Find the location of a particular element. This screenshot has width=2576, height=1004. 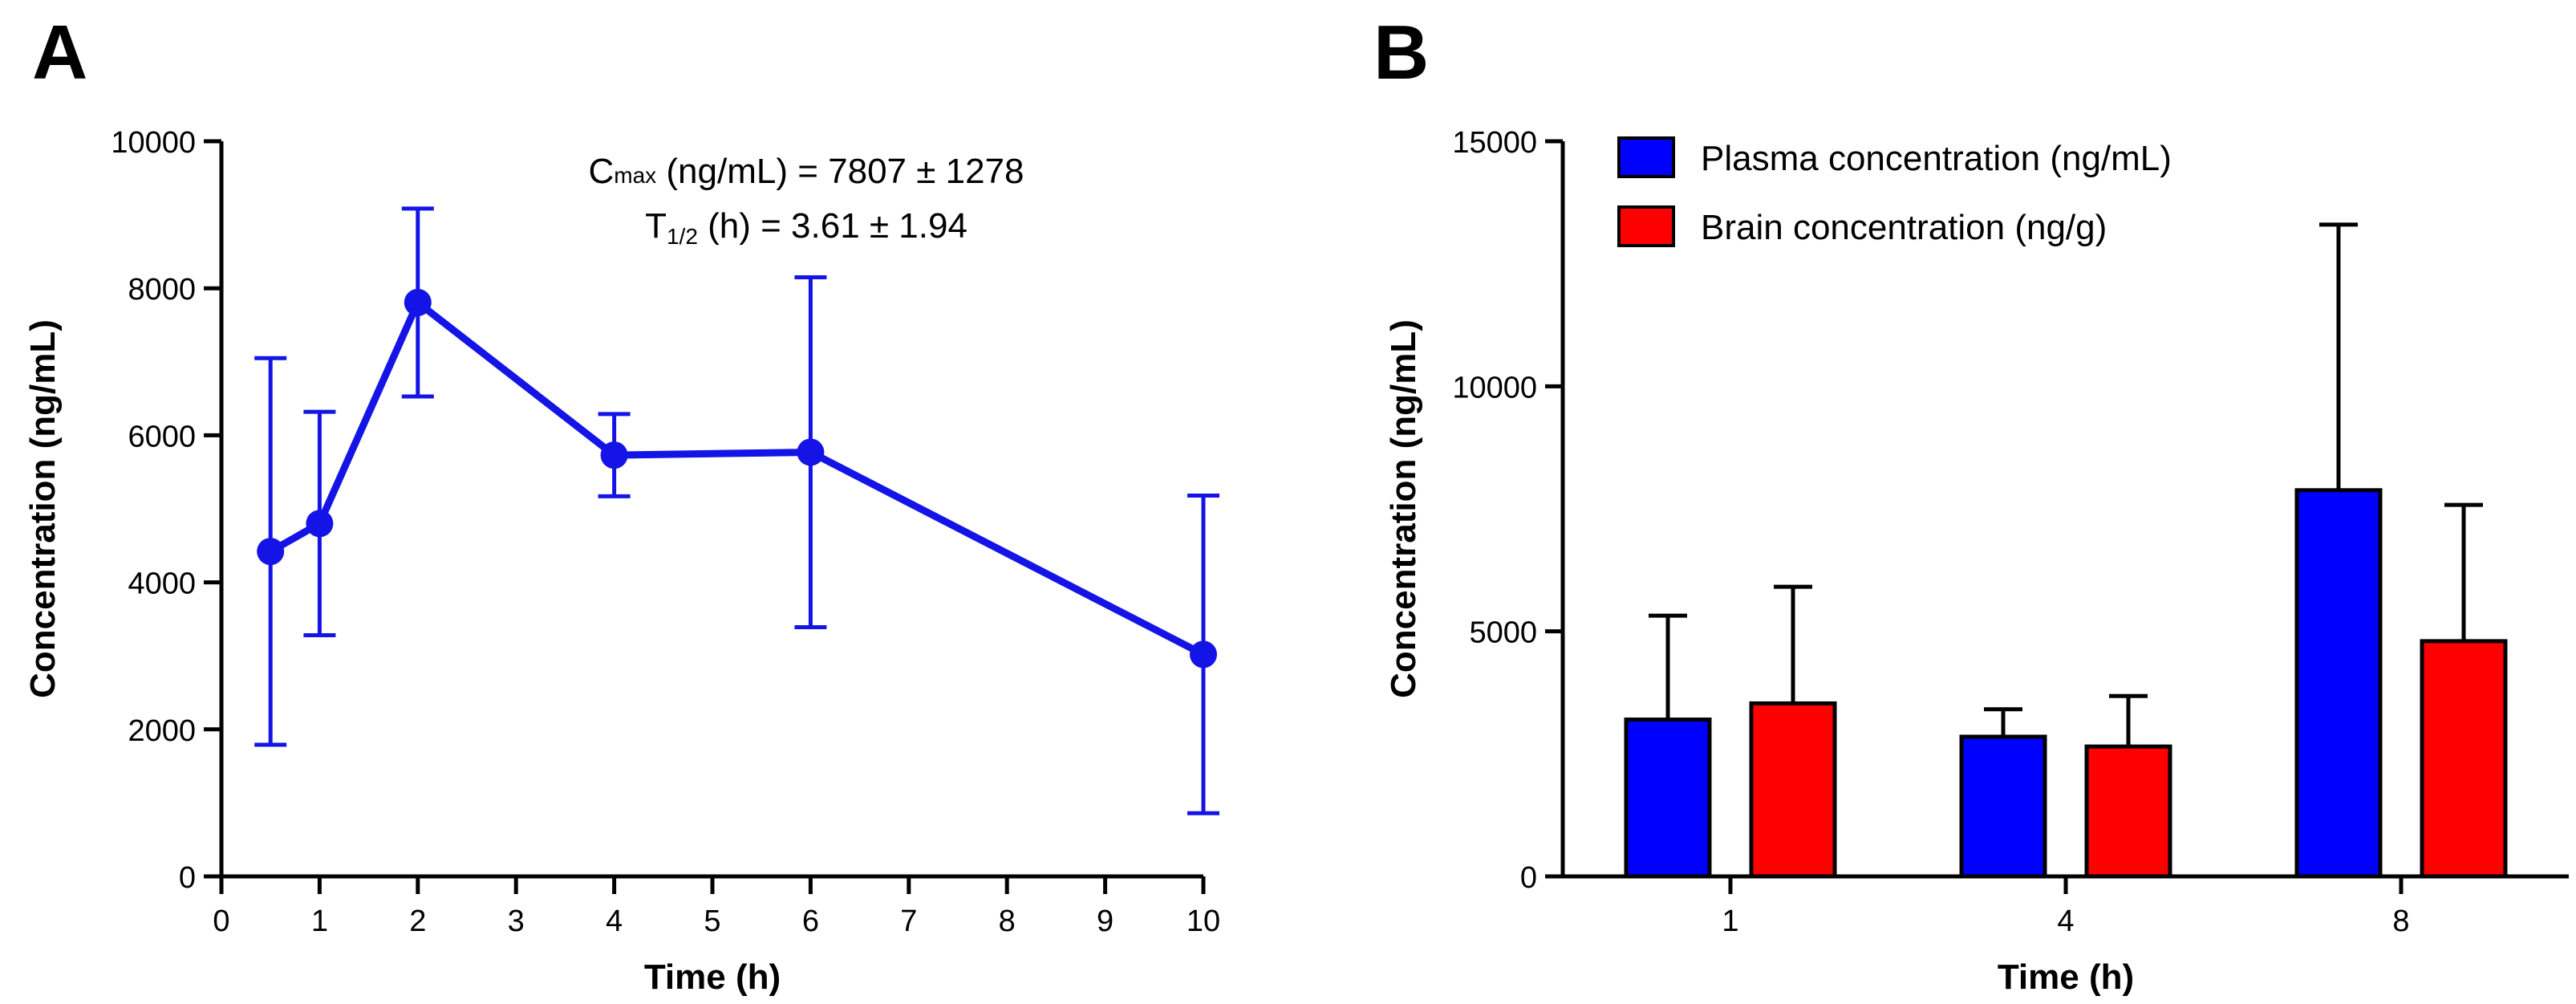

panel-b-x-axis-title: Time (h) is located at coordinates (2066, 977).